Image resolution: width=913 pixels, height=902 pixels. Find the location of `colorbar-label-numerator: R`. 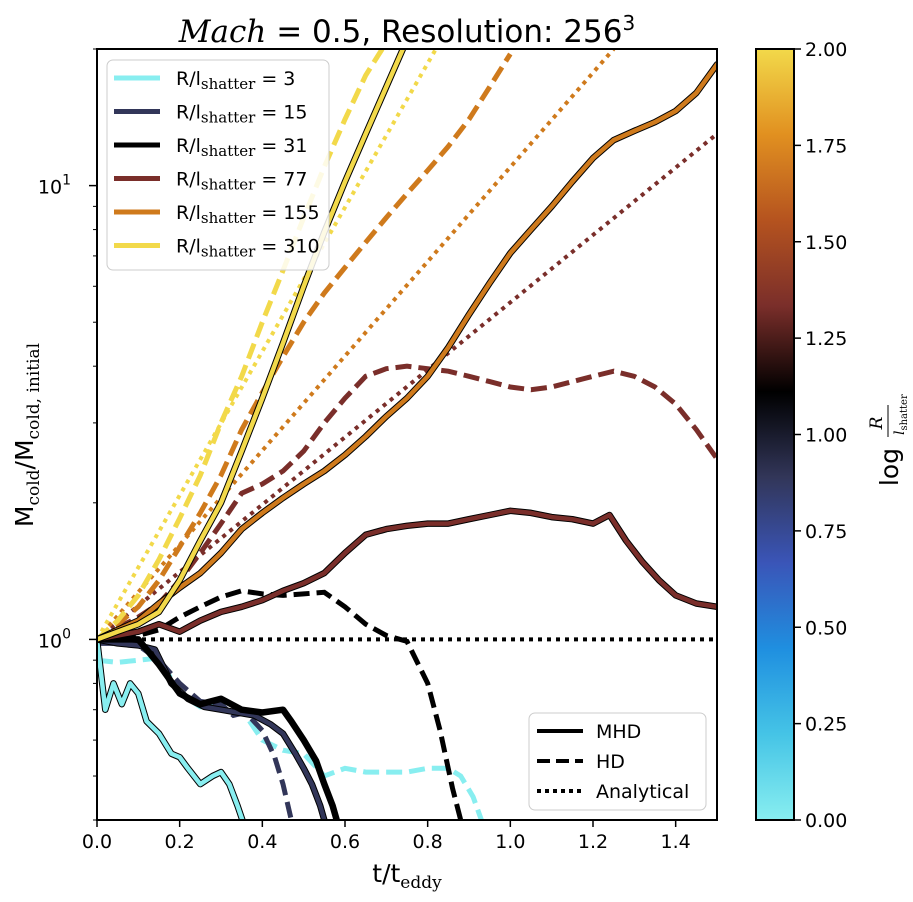

colorbar-label-numerator: R is located at coordinates (877, 423).